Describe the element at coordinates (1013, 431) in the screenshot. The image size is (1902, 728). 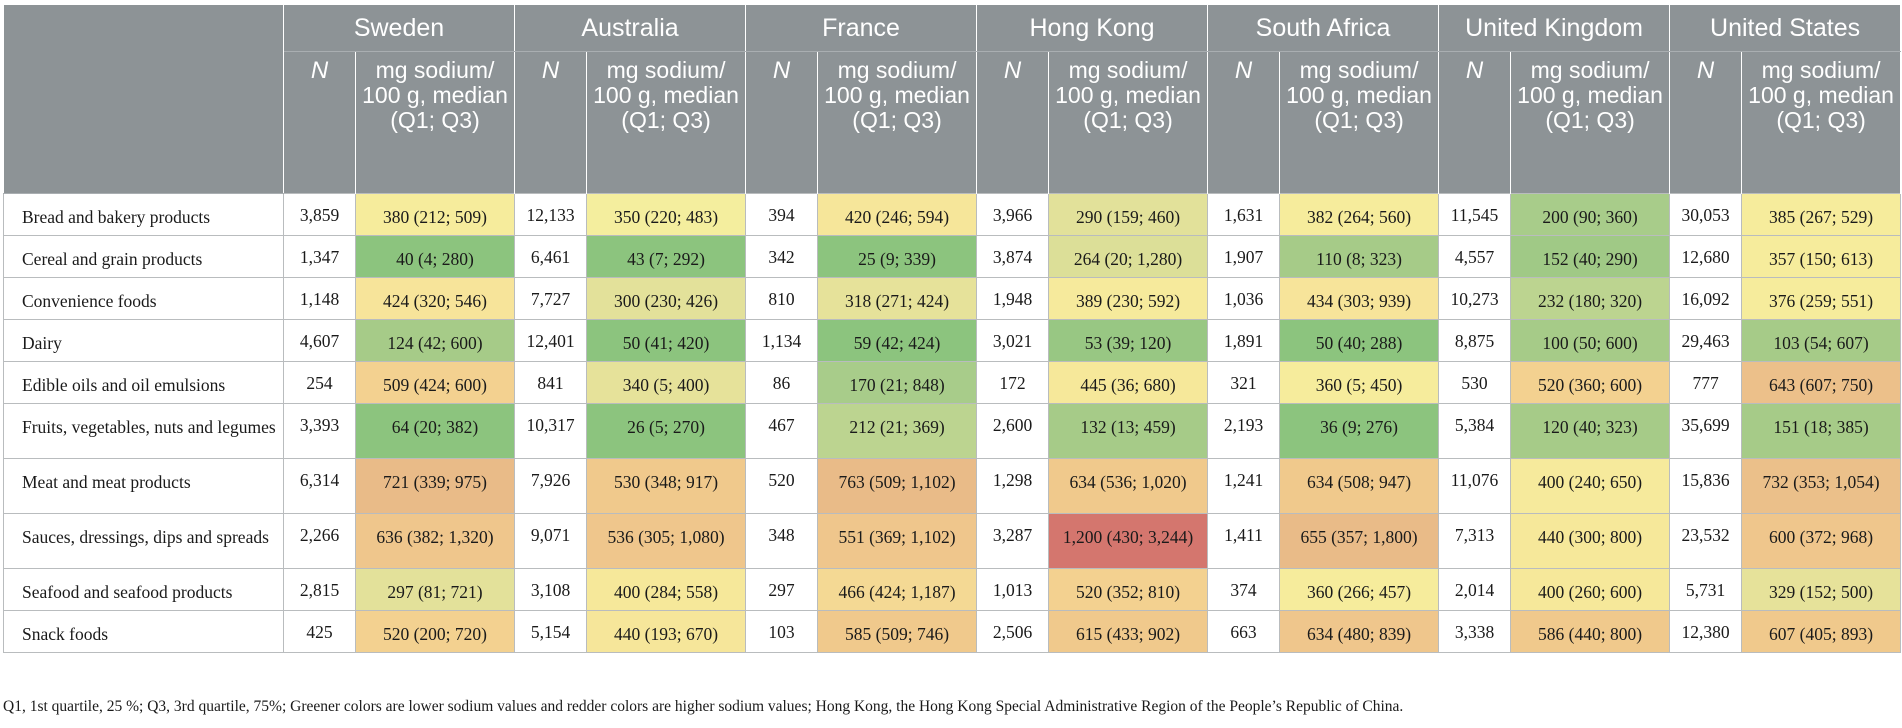
I see `n-count-cell: 2,600` at that location.